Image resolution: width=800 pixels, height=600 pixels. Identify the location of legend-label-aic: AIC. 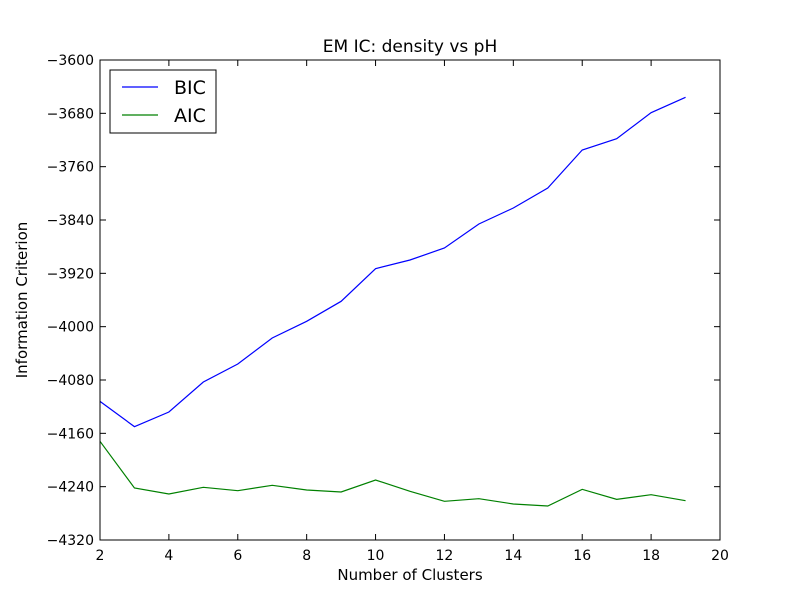
(190, 116).